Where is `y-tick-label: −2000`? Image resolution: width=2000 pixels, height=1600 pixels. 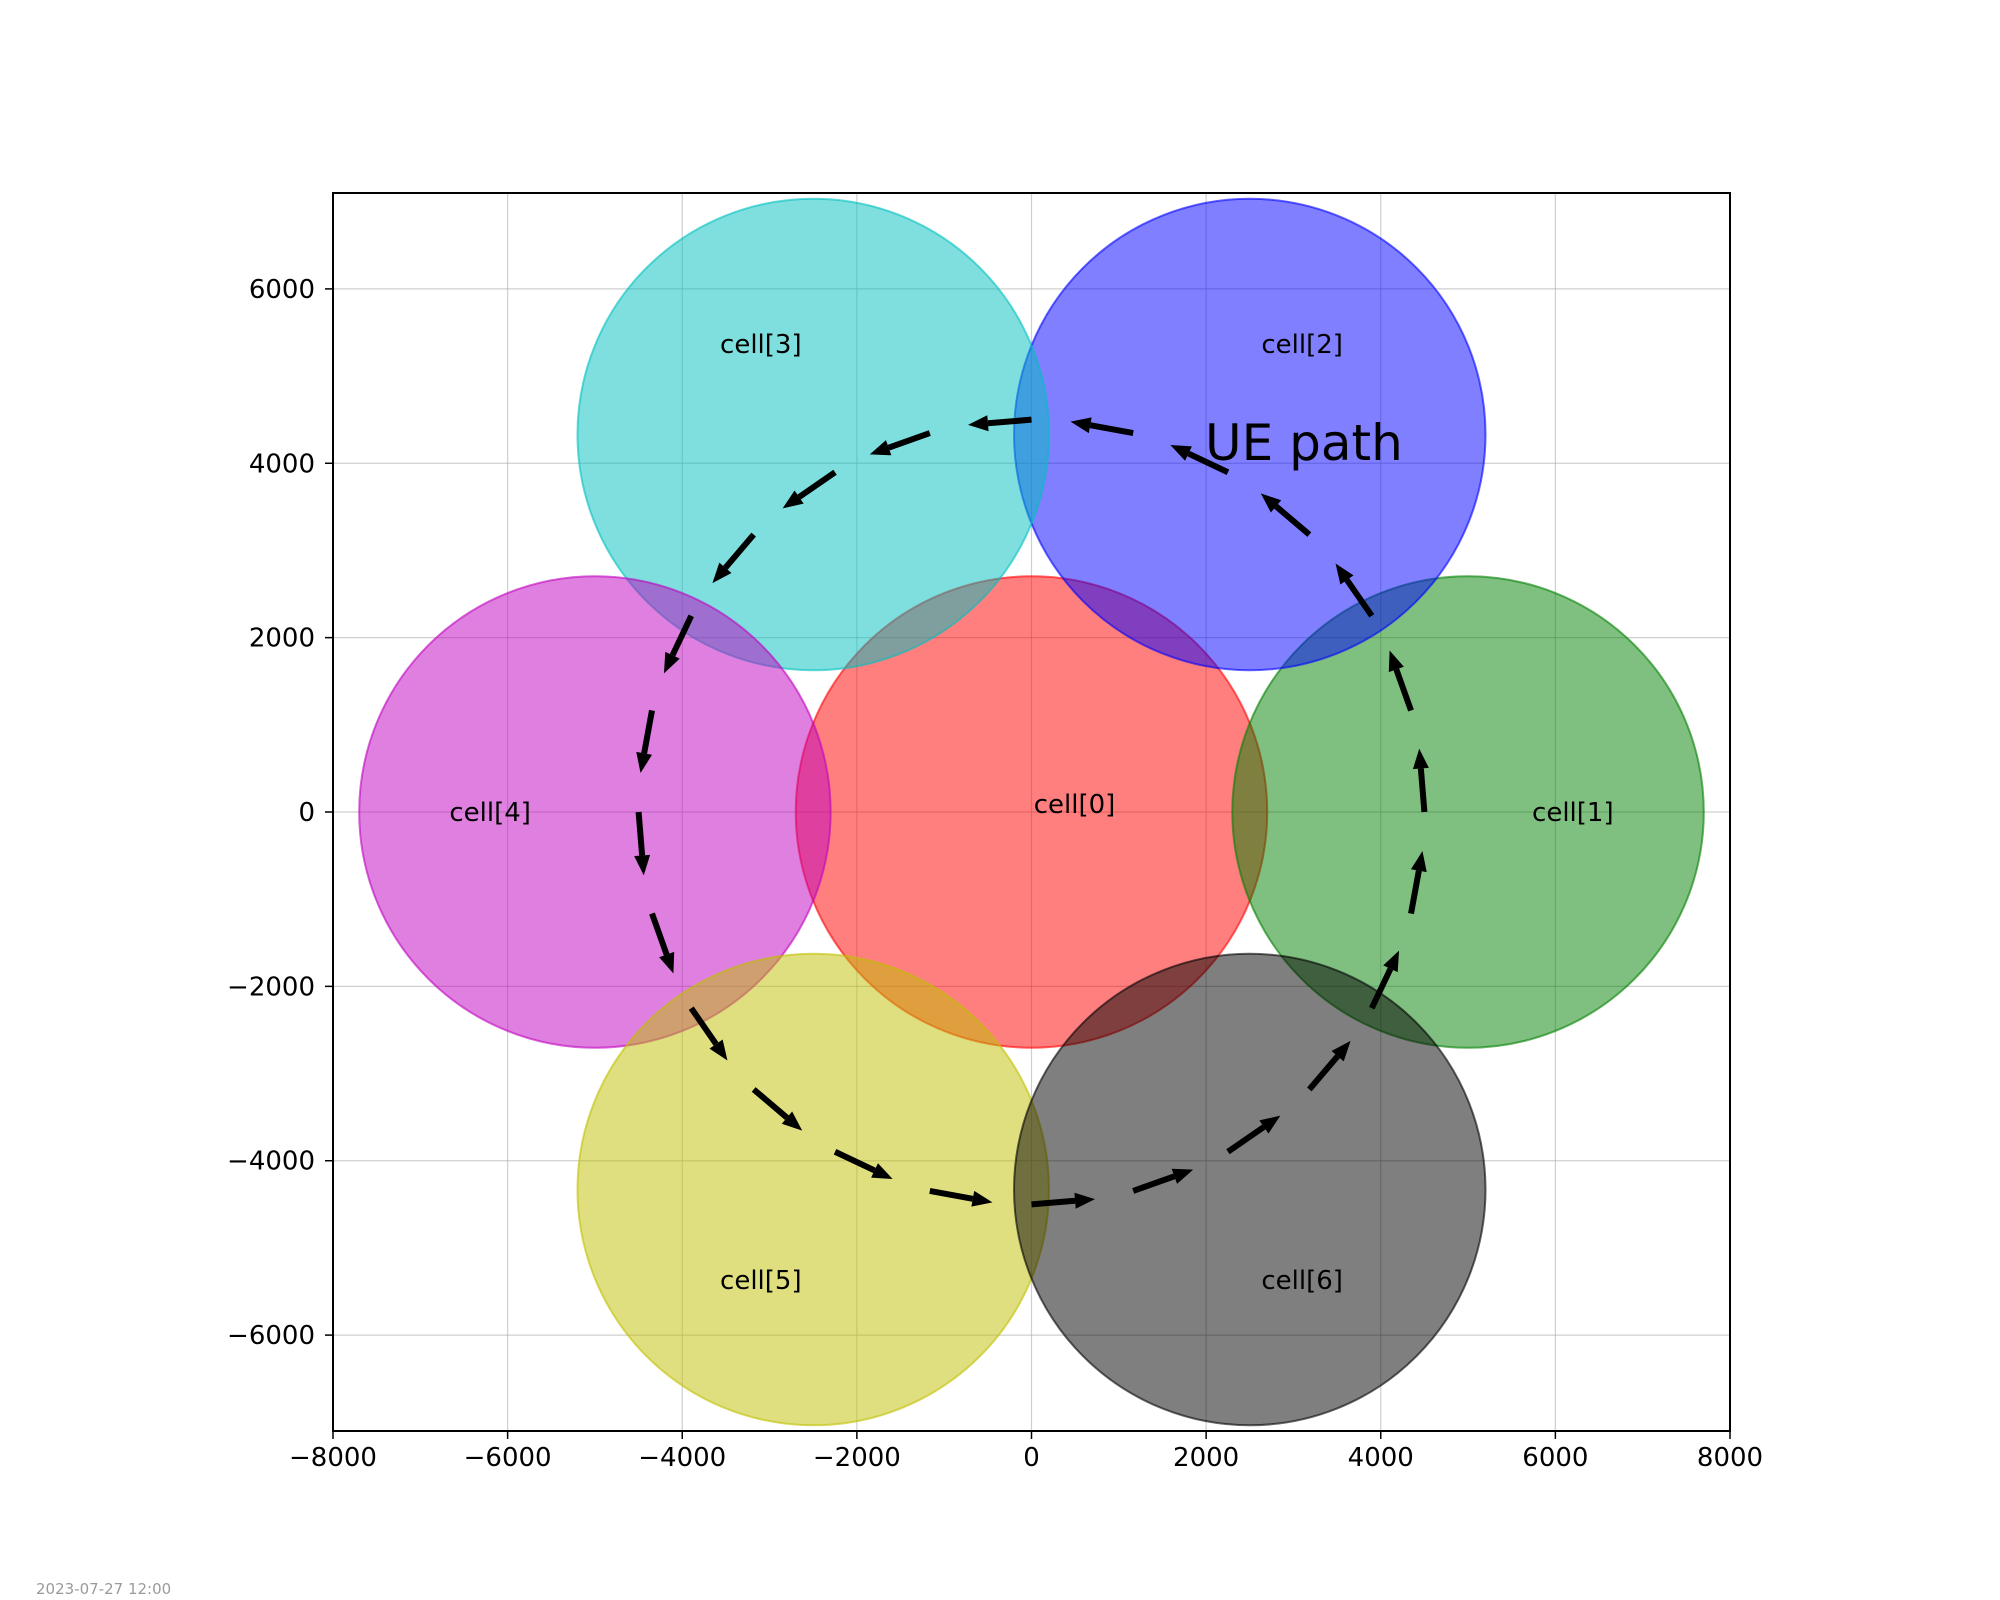 y-tick-label: −2000 is located at coordinates (271, 987).